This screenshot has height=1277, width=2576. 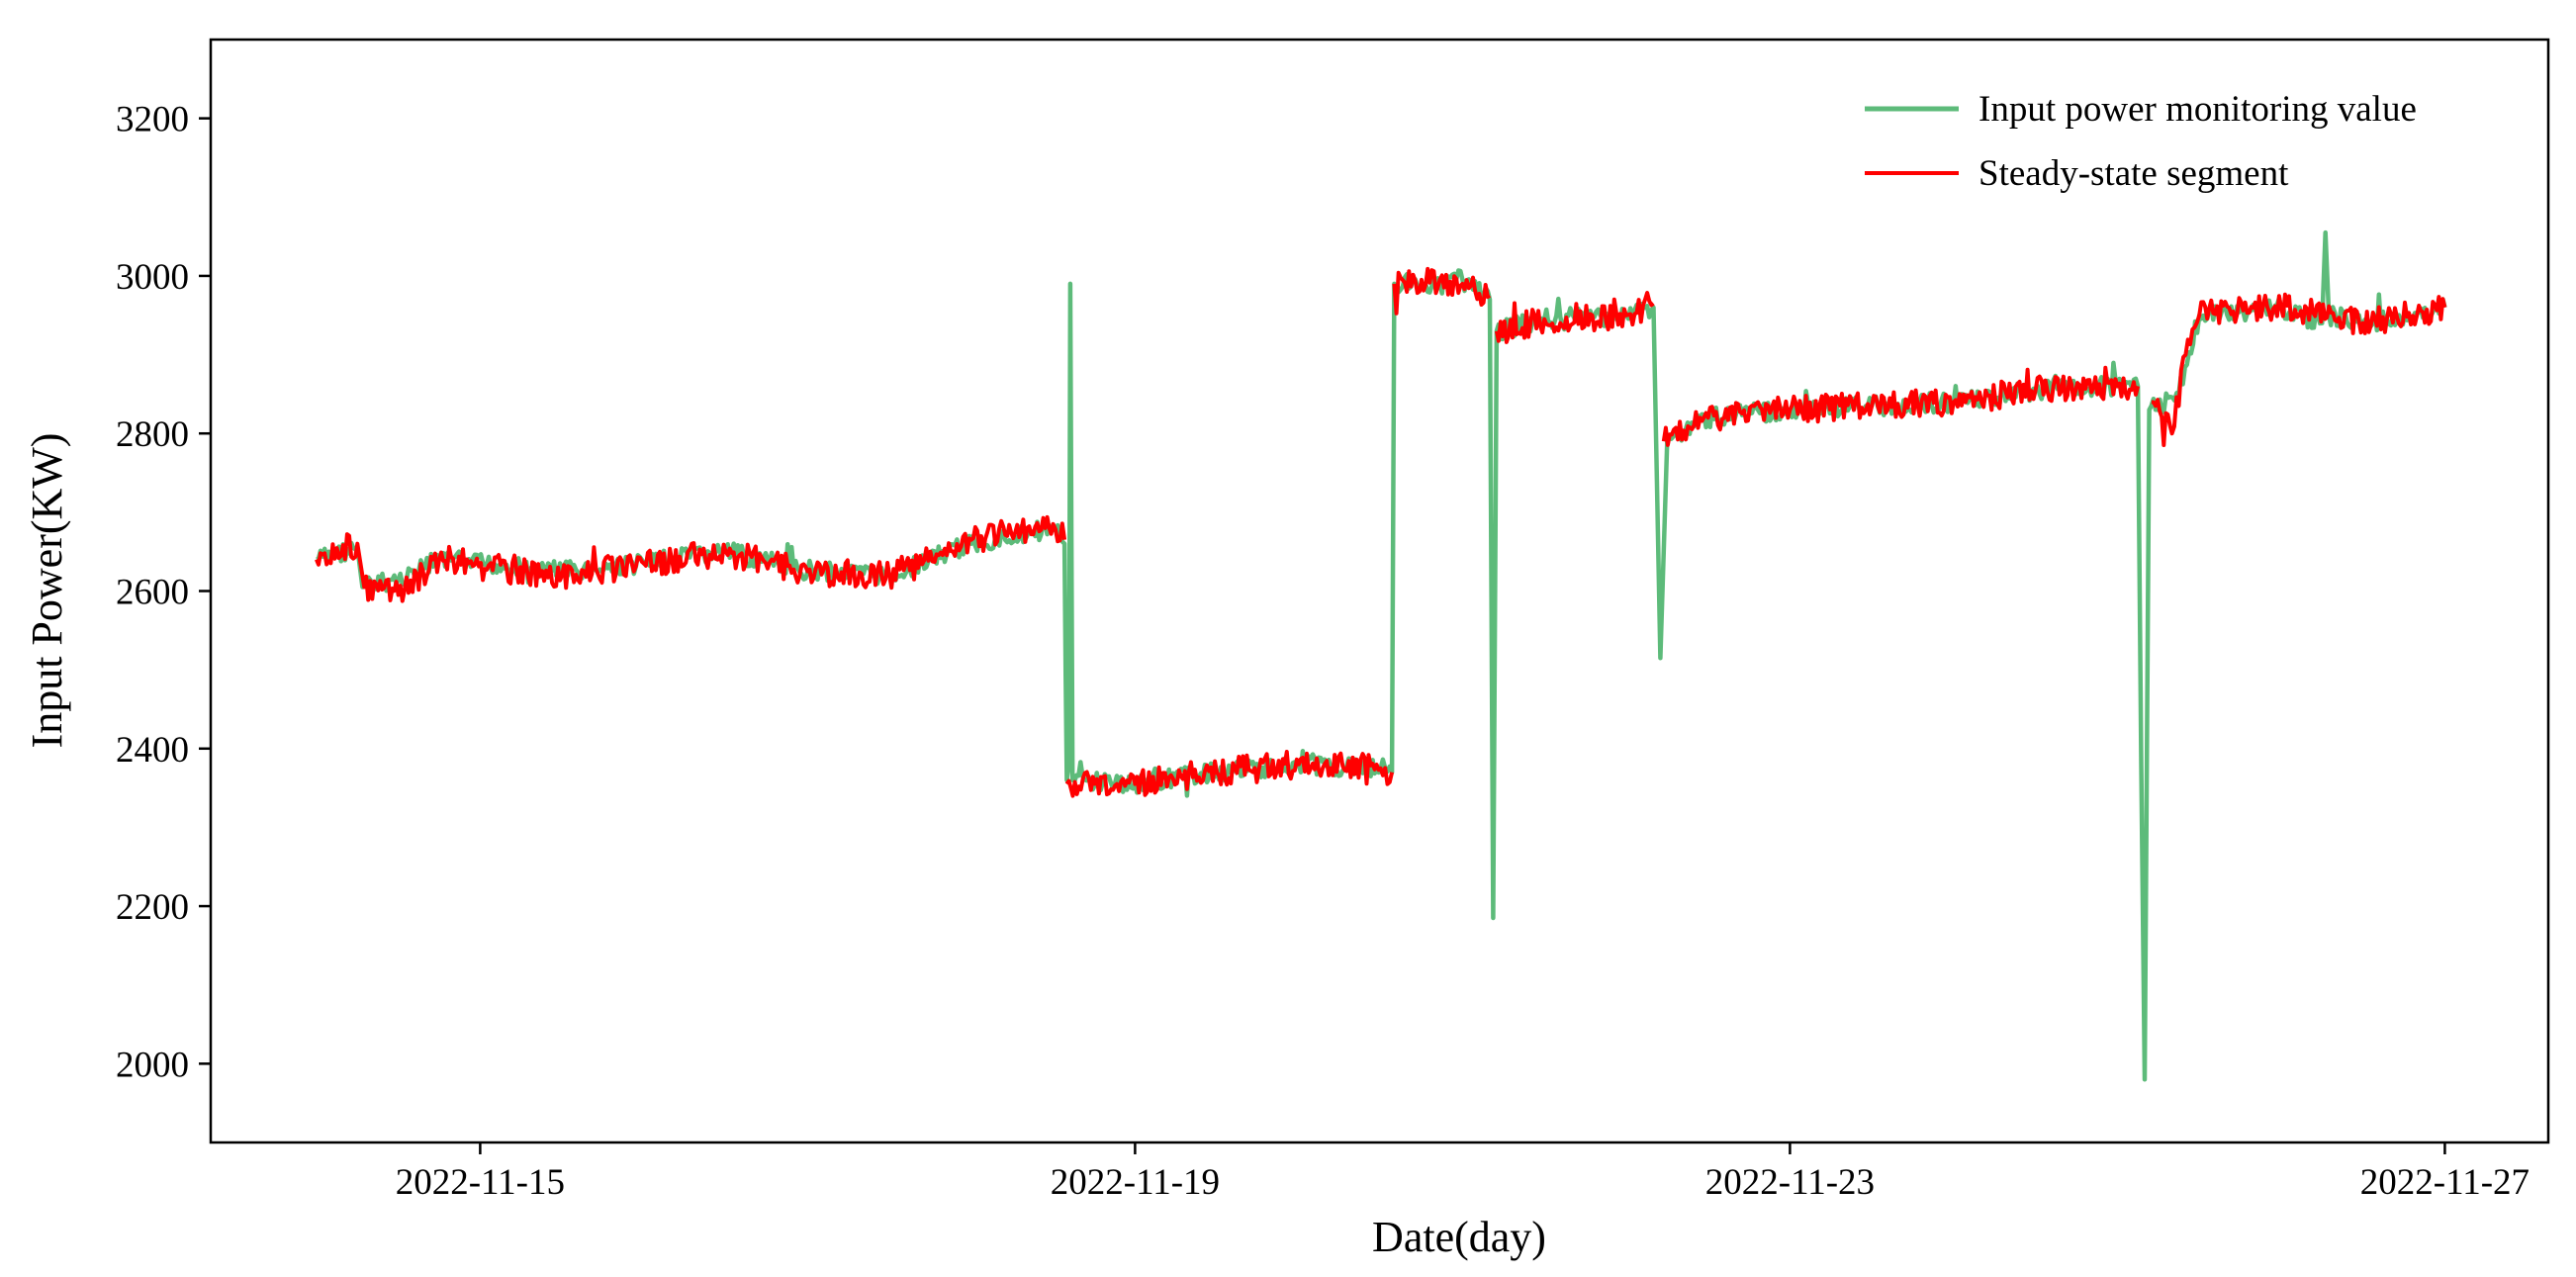 I want to click on y-tick-label: 3000, so click(x=152, y=277).